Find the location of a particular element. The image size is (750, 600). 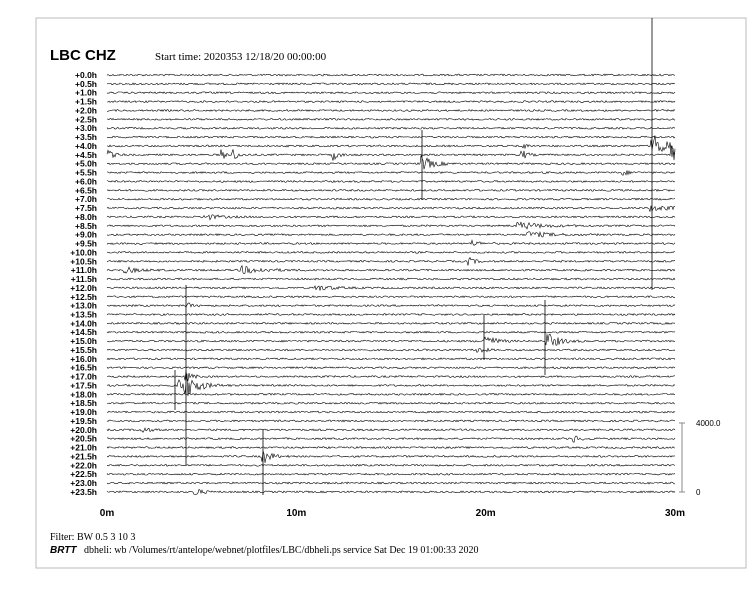

row-label: +16.5h is located at coordinates (83, 368).